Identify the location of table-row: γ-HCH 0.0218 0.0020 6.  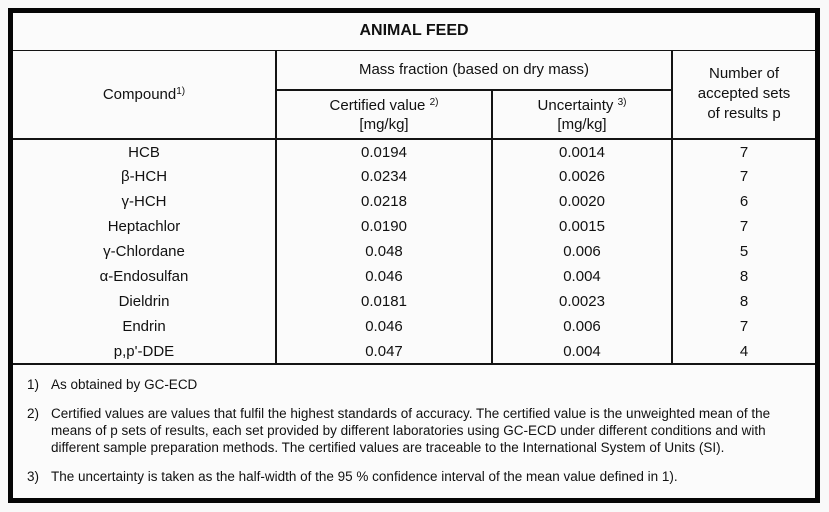
(414, 201).